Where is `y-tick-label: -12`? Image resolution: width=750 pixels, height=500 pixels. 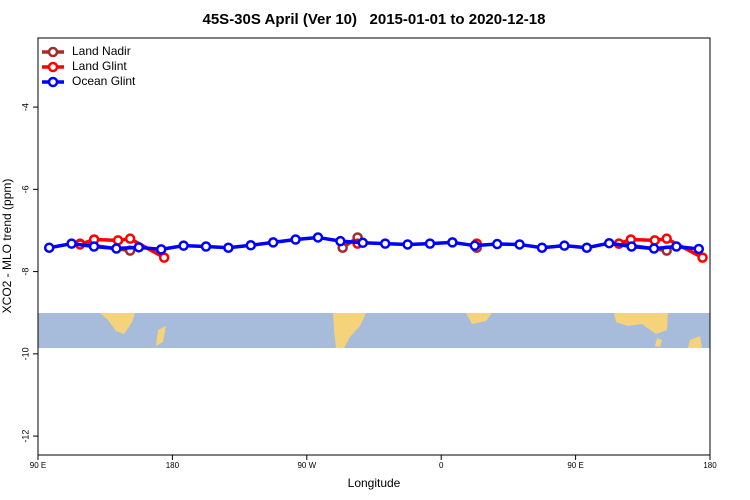
y-tick-label: -12 is located at coordinates (25, 436).